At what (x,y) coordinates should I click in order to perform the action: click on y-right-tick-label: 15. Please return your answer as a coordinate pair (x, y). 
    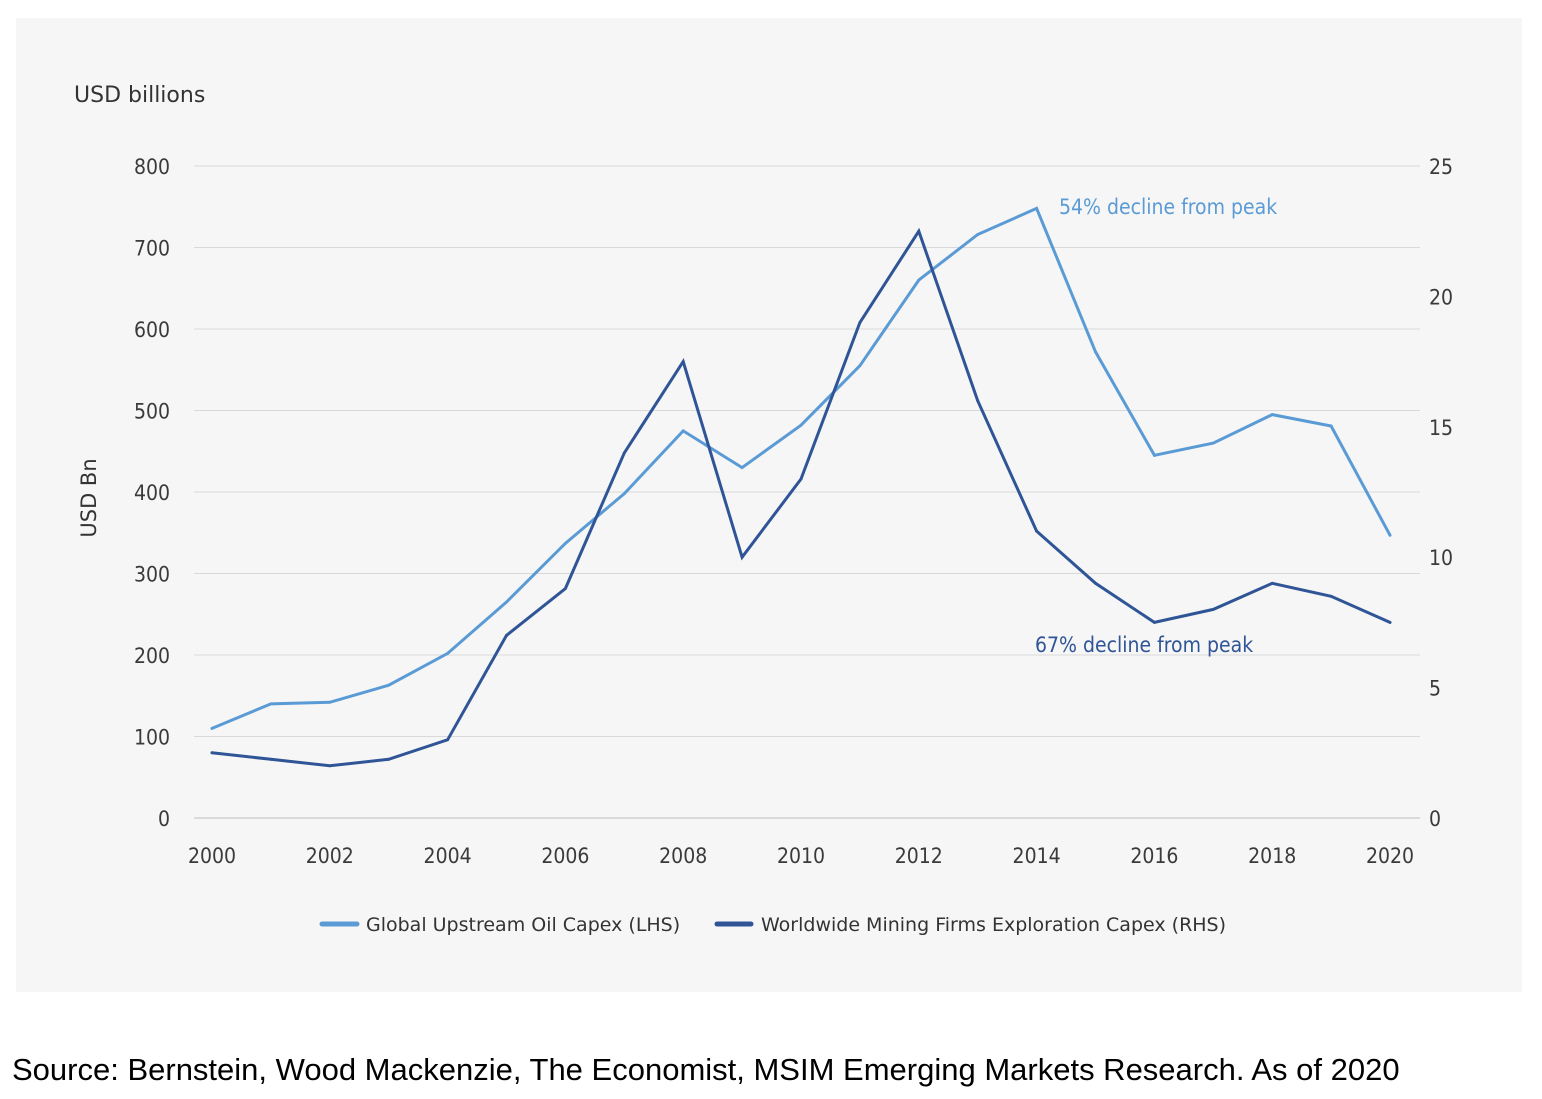
    Looking at the image, I should click on (1441, 428).